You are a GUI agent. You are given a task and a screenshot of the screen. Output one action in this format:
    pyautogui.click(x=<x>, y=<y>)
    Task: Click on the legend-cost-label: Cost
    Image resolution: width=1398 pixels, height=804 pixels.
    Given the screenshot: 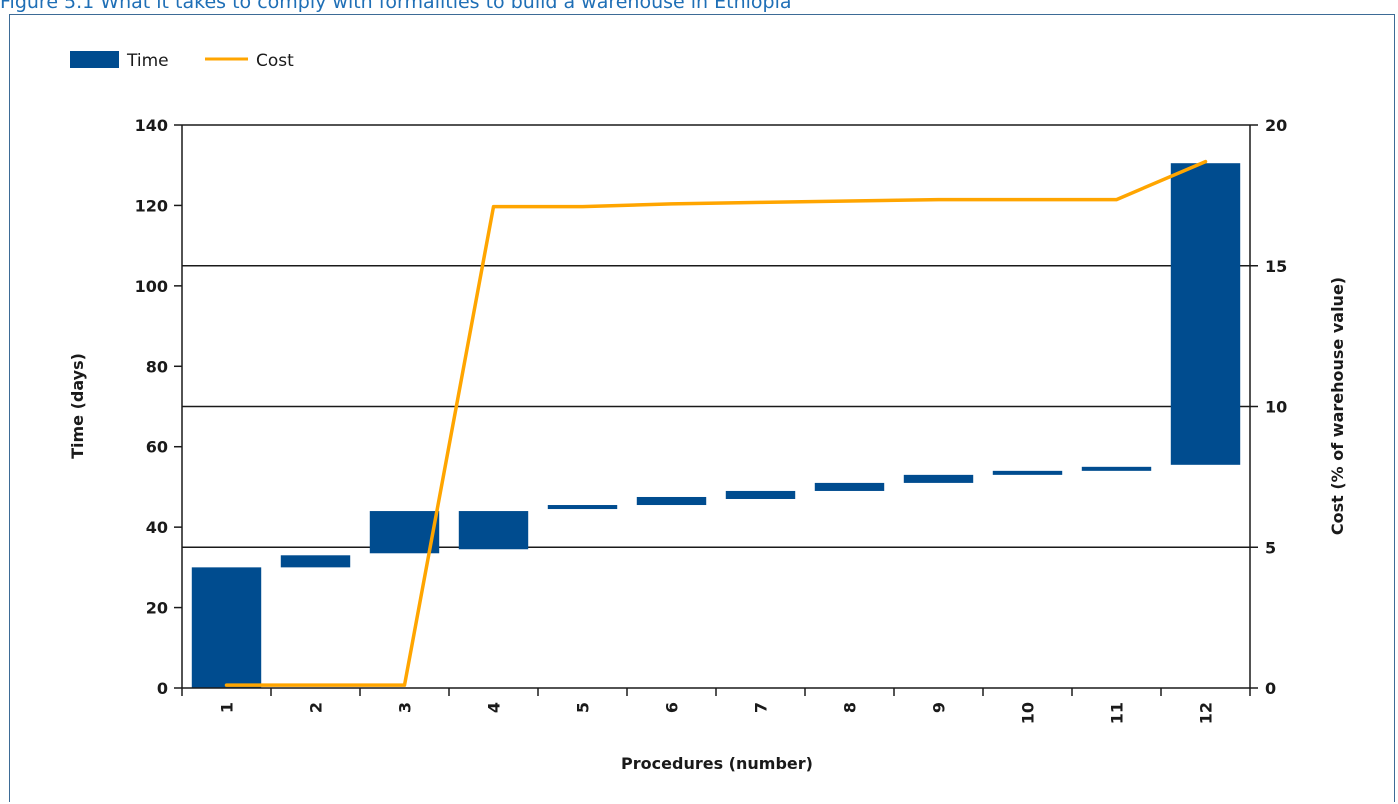 What is the action you would take?
    pyautogui.click(x=275, y=61)
    